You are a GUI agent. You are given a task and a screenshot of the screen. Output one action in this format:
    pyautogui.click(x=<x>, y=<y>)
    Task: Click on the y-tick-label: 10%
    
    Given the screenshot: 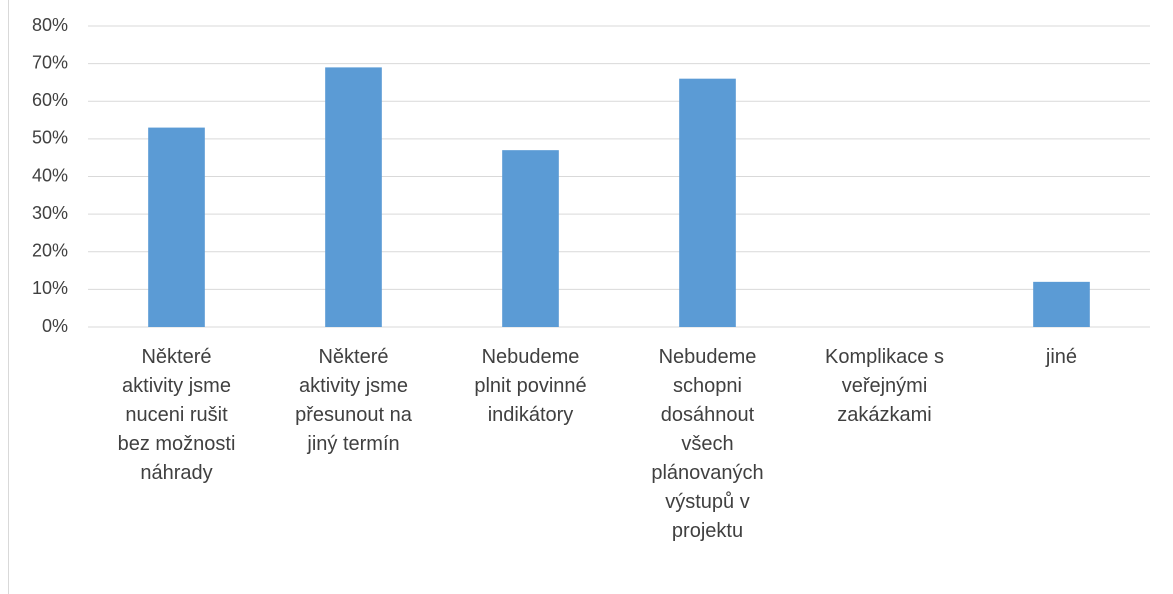 What is the action you would take?
    pyautogui.click(x=50, y=288)
    